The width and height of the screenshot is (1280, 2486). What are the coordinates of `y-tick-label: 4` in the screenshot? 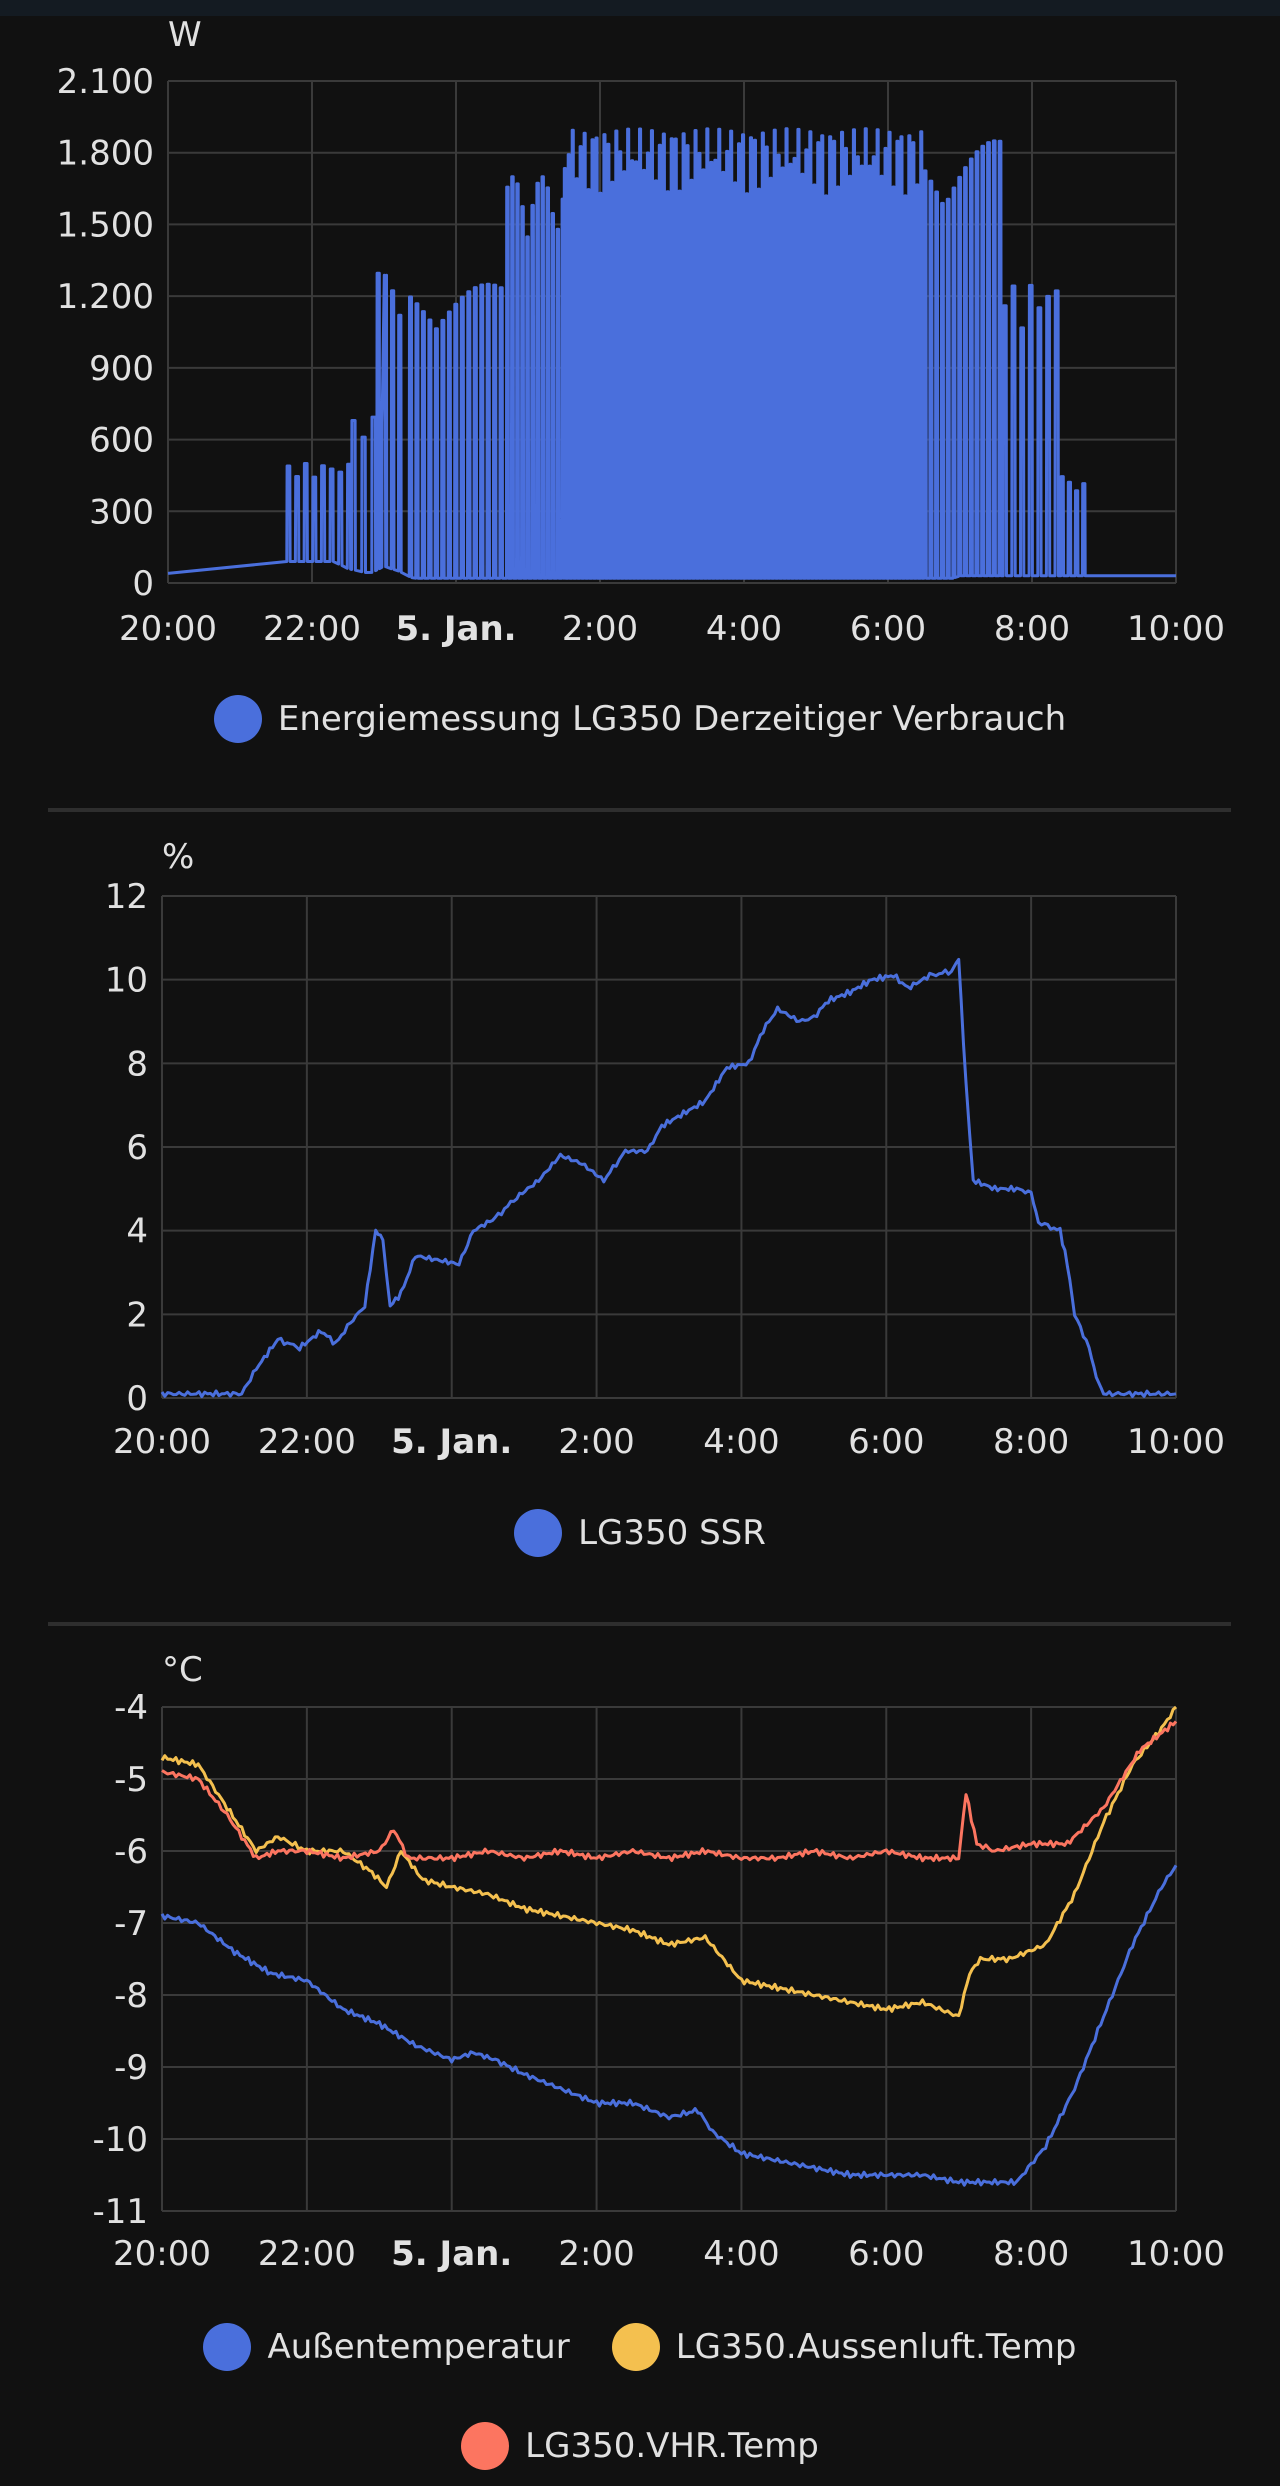 It's located at (137, 1232).